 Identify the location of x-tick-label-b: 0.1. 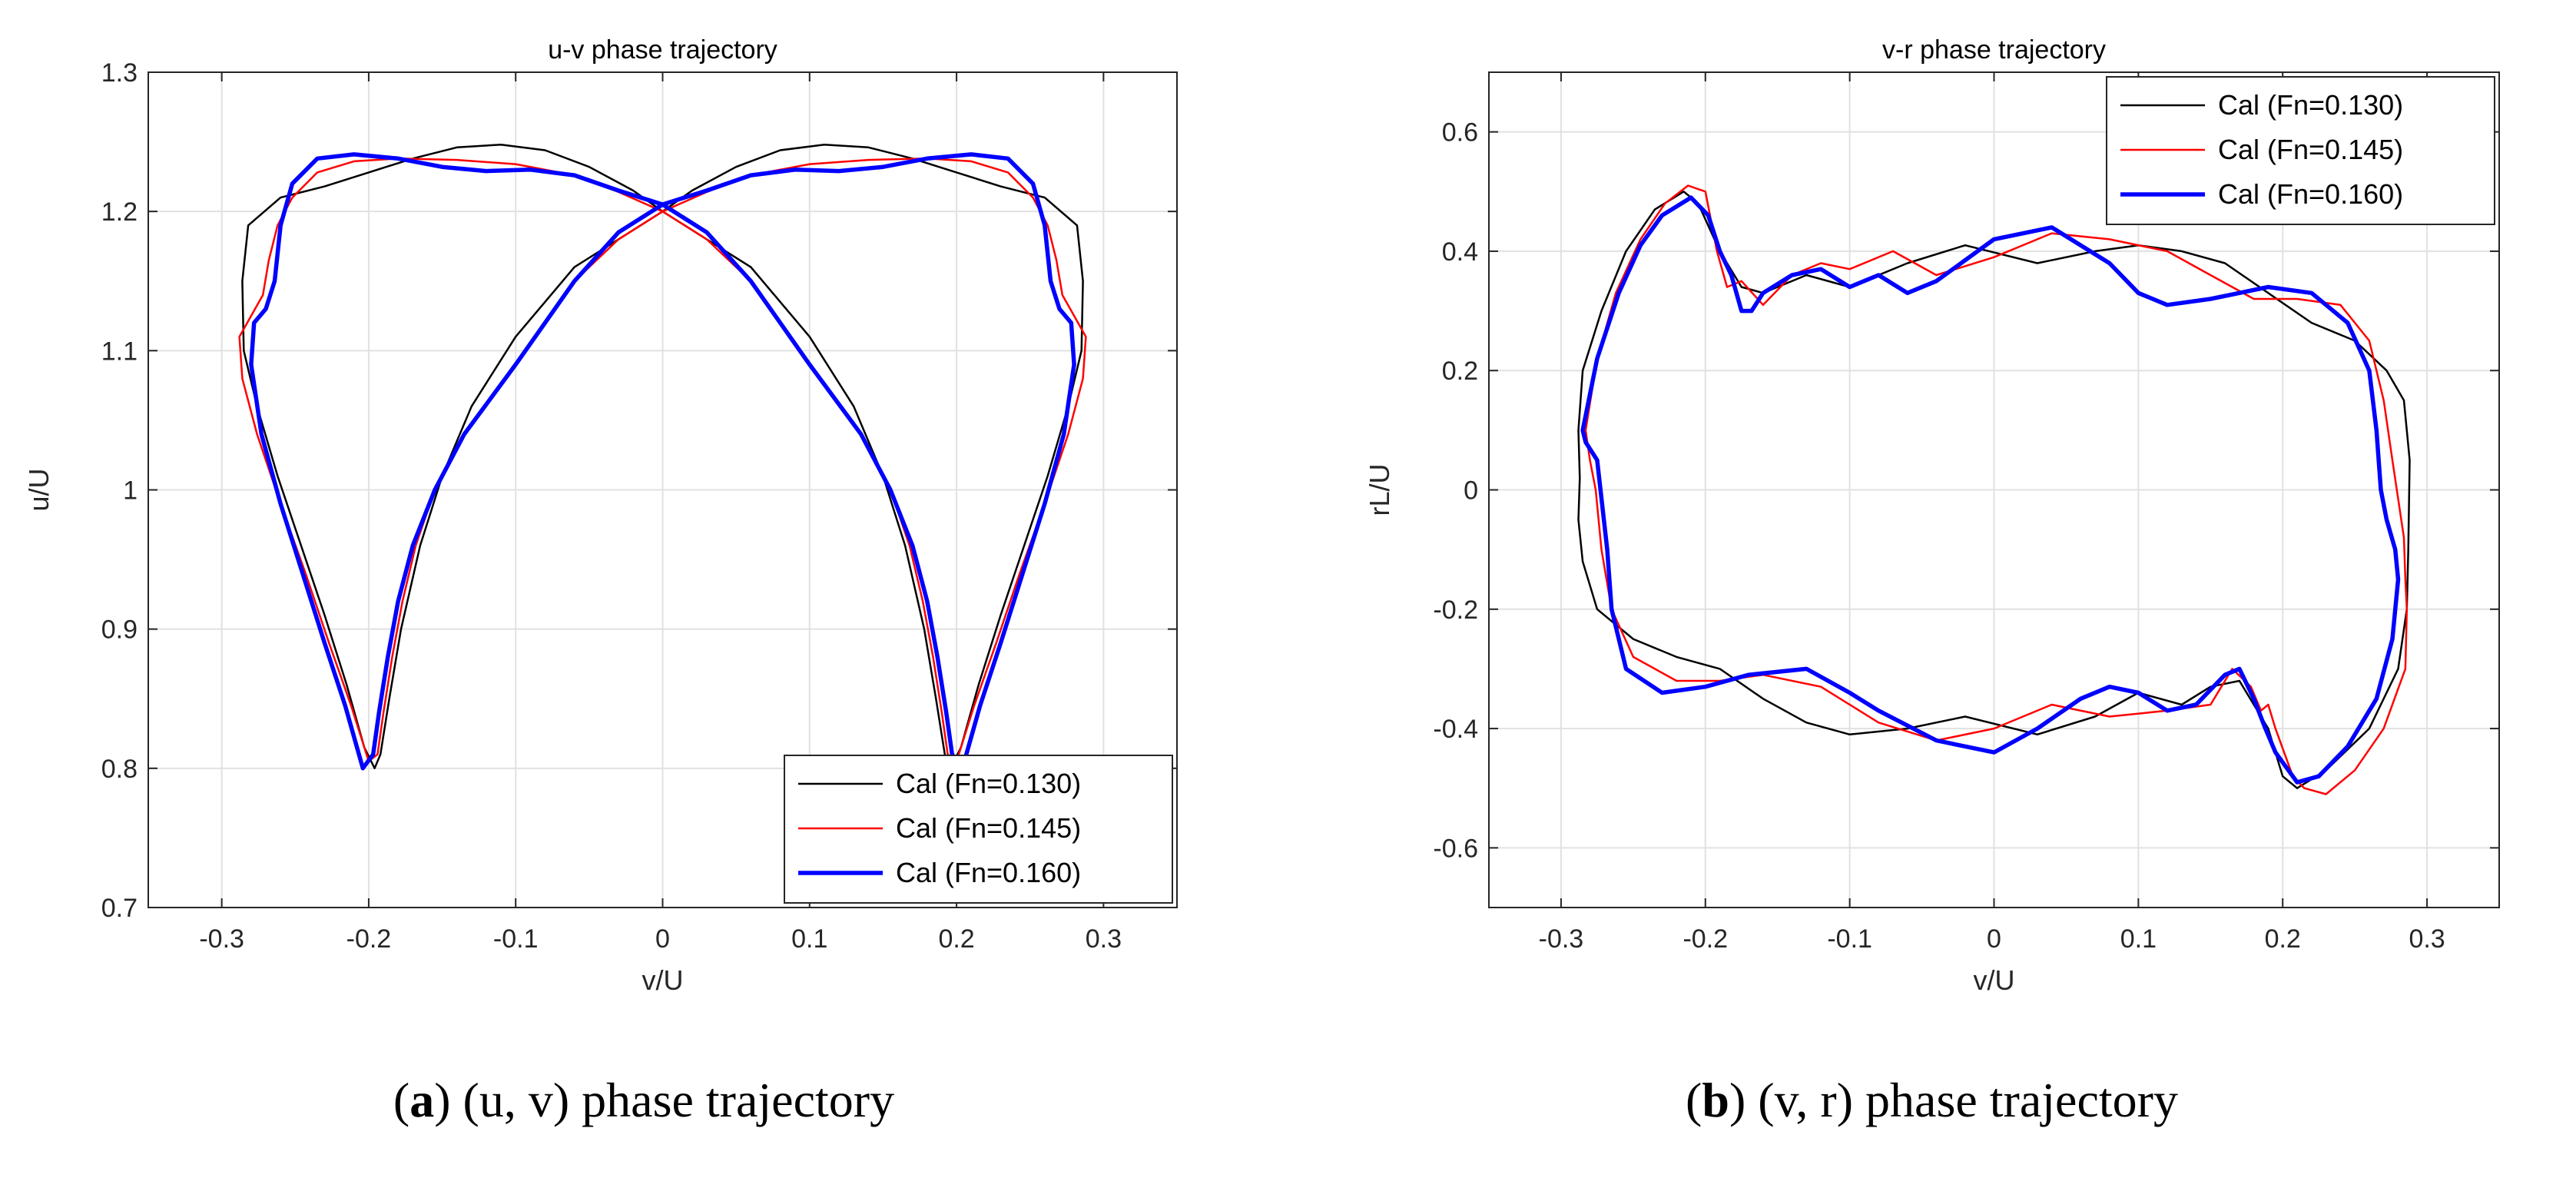
(2138, 939).